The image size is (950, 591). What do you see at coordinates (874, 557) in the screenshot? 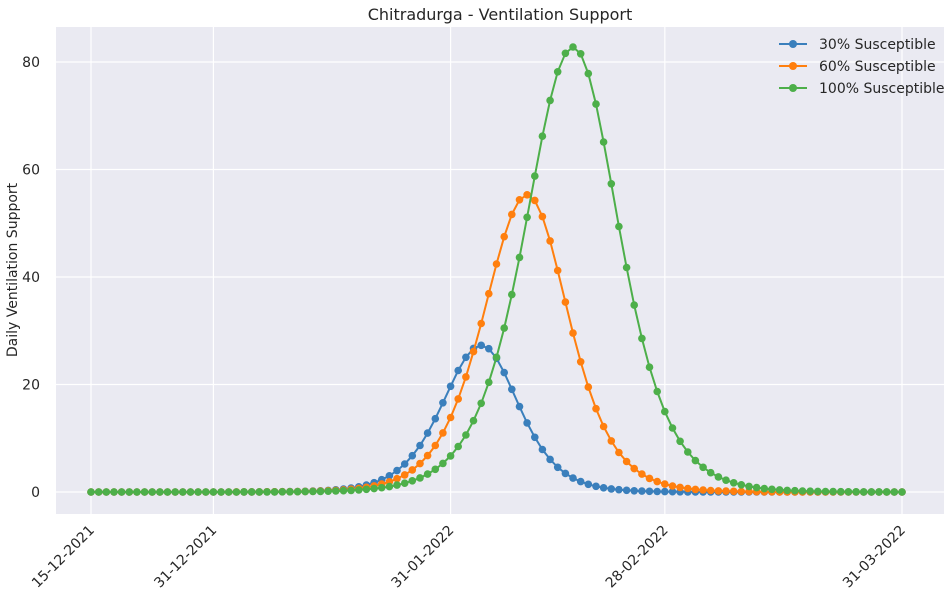
I see `x-tick-label: 31-03-2022` at bounding box center [874, 557].